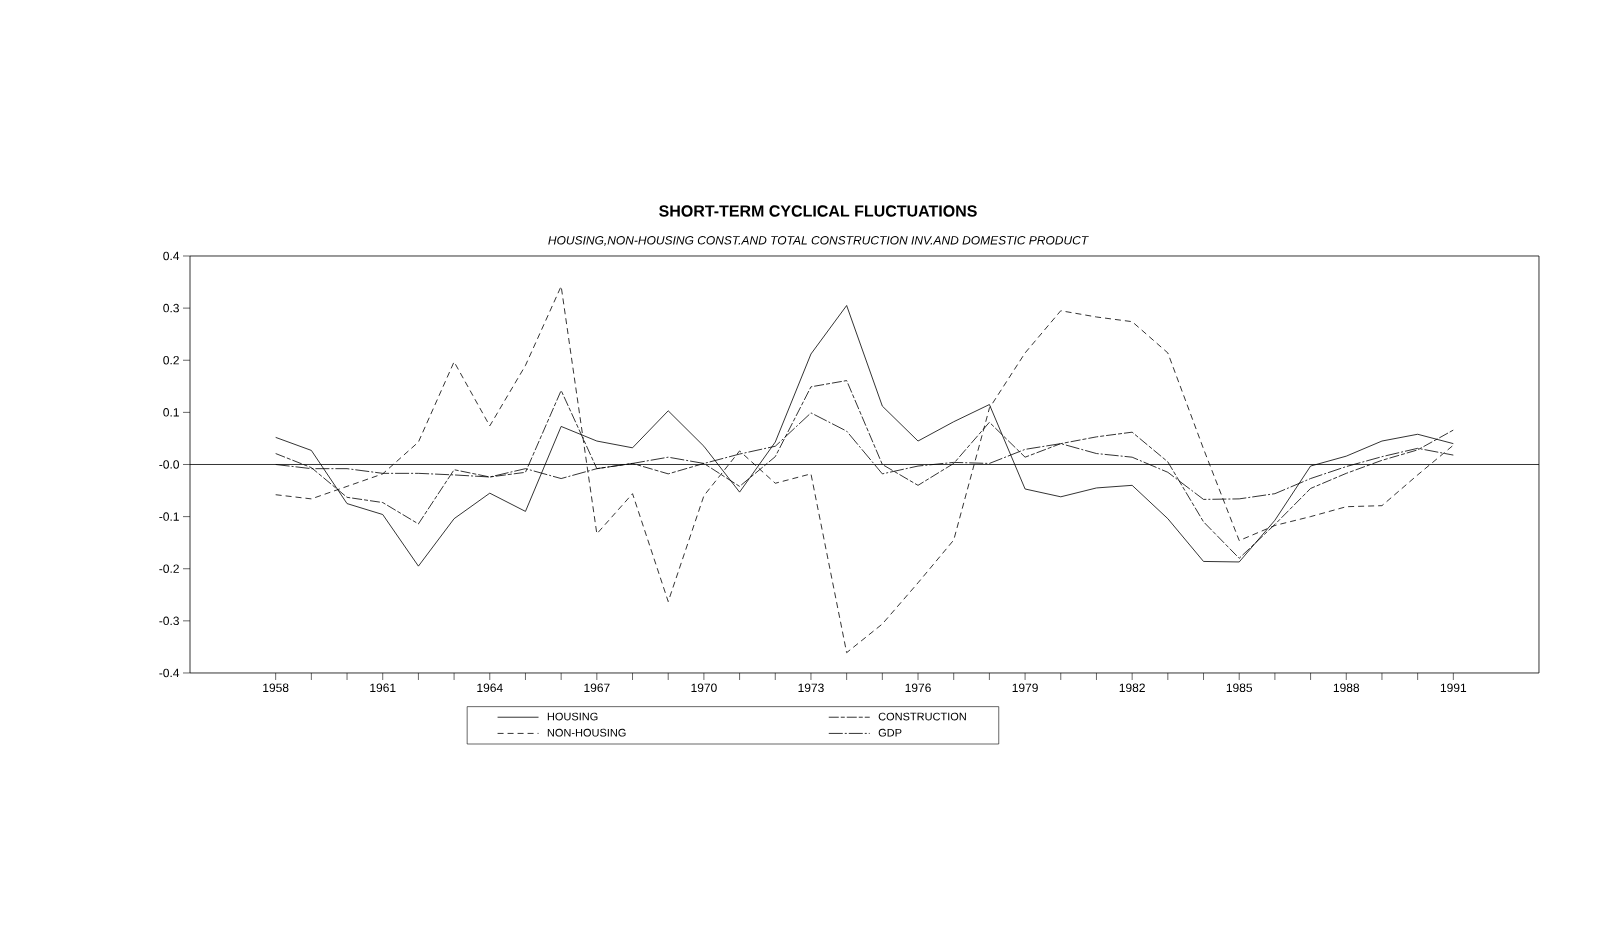  What do you see at coordinates (572, 716) in the screenshot?
I see `legend-label: HOUSING` at bounding box center [572, 716].